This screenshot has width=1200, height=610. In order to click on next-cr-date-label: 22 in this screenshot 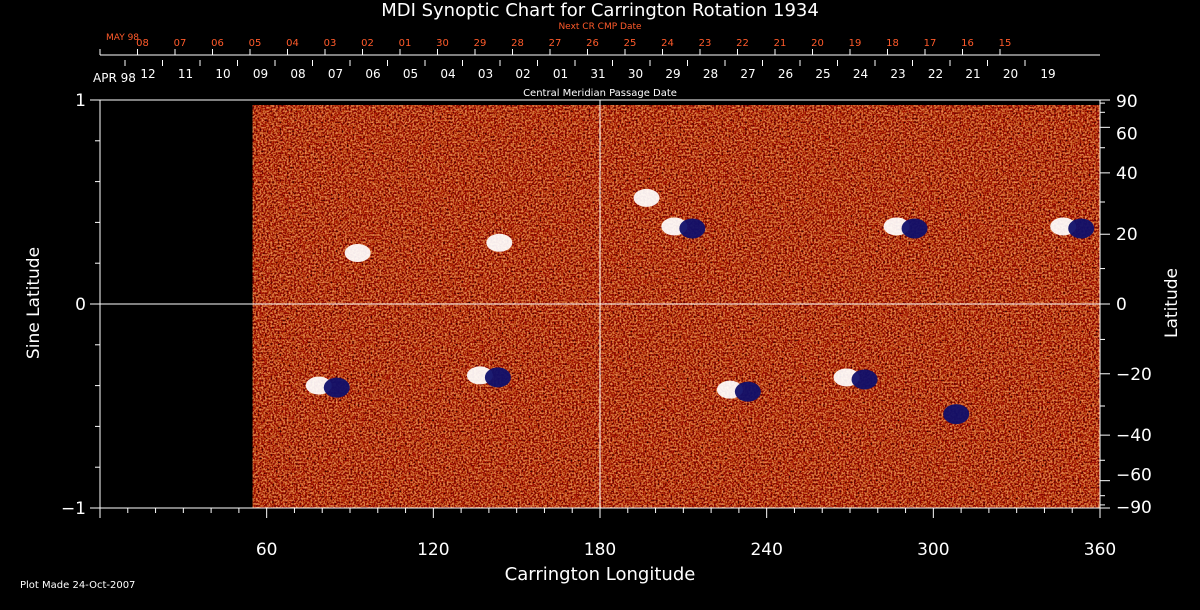, I will do `click(742, 43)`.